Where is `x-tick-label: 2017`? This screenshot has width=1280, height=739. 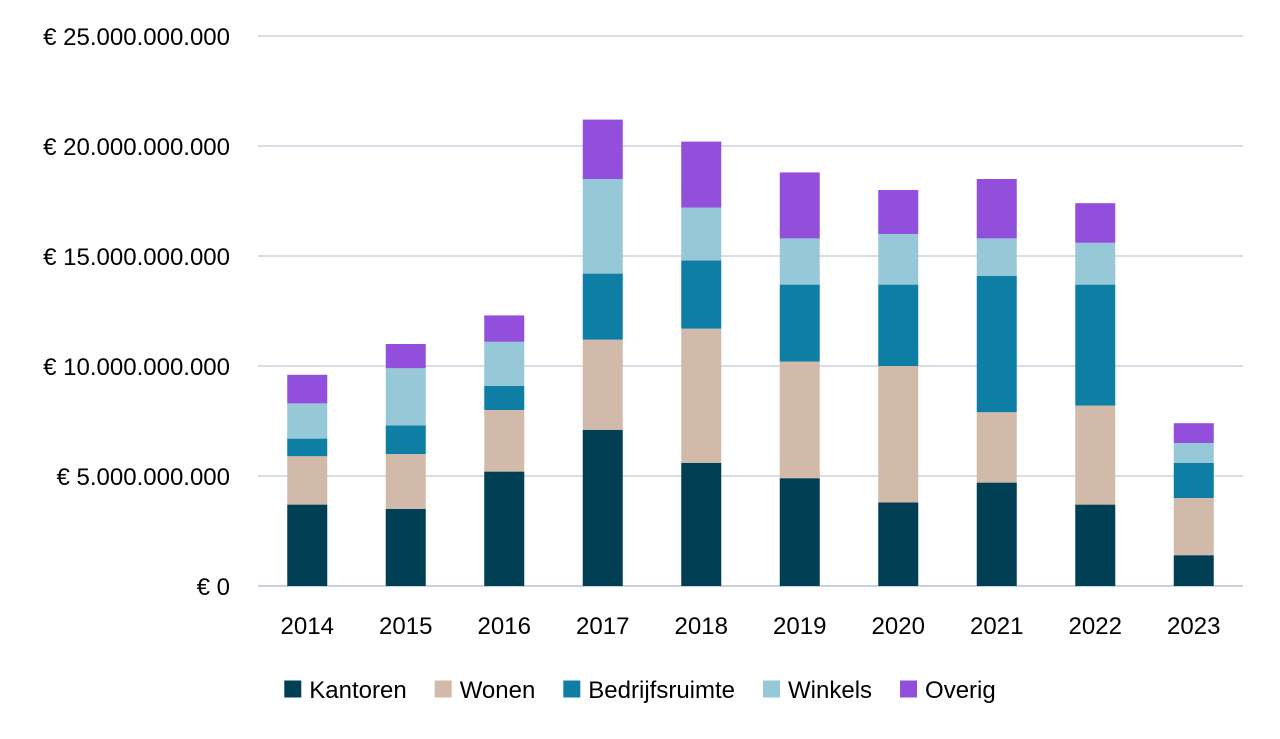
x-tick-label: 2017 is located at coordinates (602, 626).